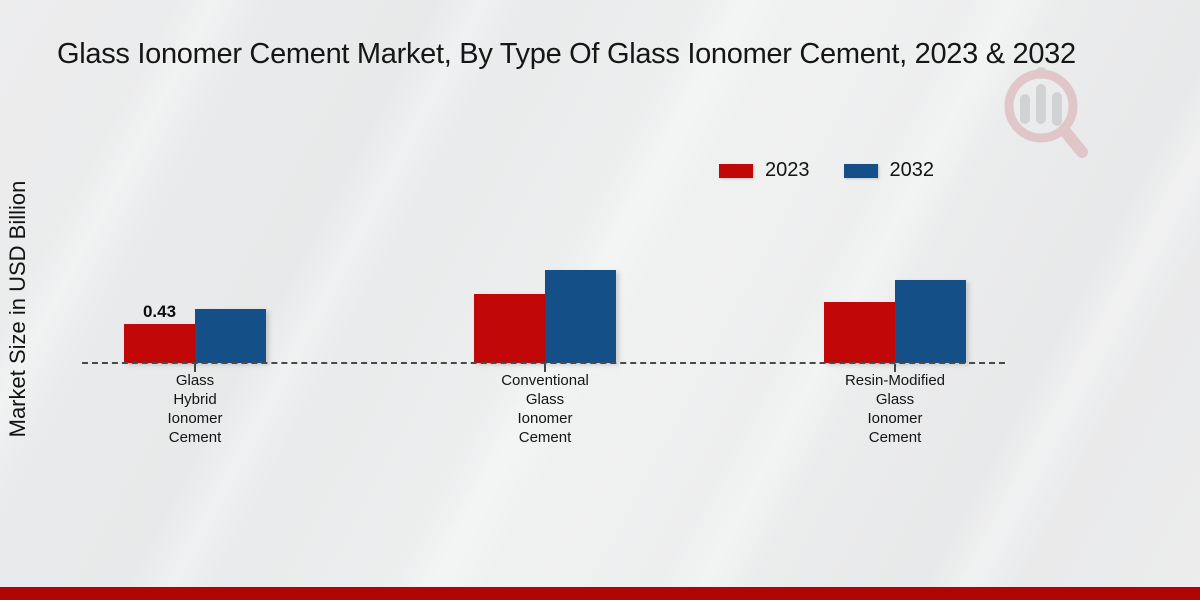  I want to click on x-axis-baseline, so click(543, 363).